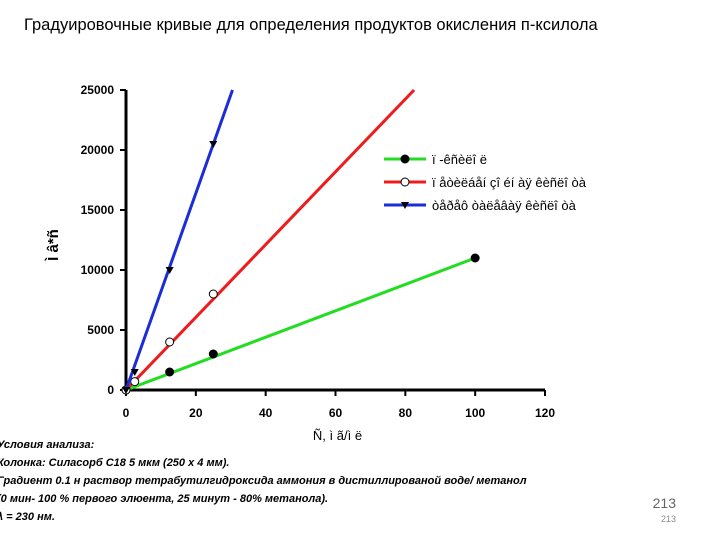 Image resolution: width=720 pixels, height=540 pixels. What do you see at coordinates (406, 413) in the screenshot?
I see `x-tick-label: 80` at bounding box center [406, 413].